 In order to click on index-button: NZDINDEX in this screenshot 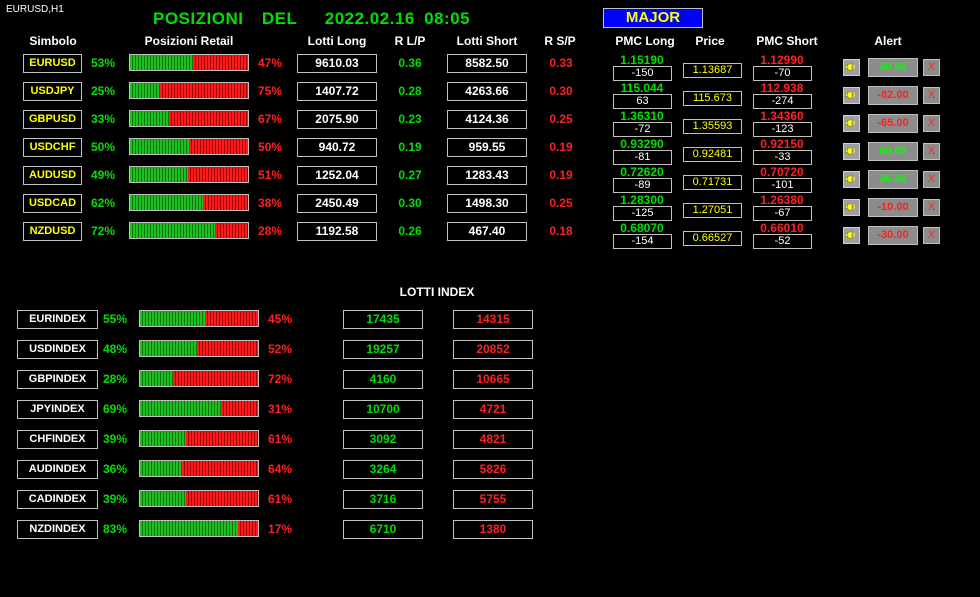, I will do `click(57, 529)`.